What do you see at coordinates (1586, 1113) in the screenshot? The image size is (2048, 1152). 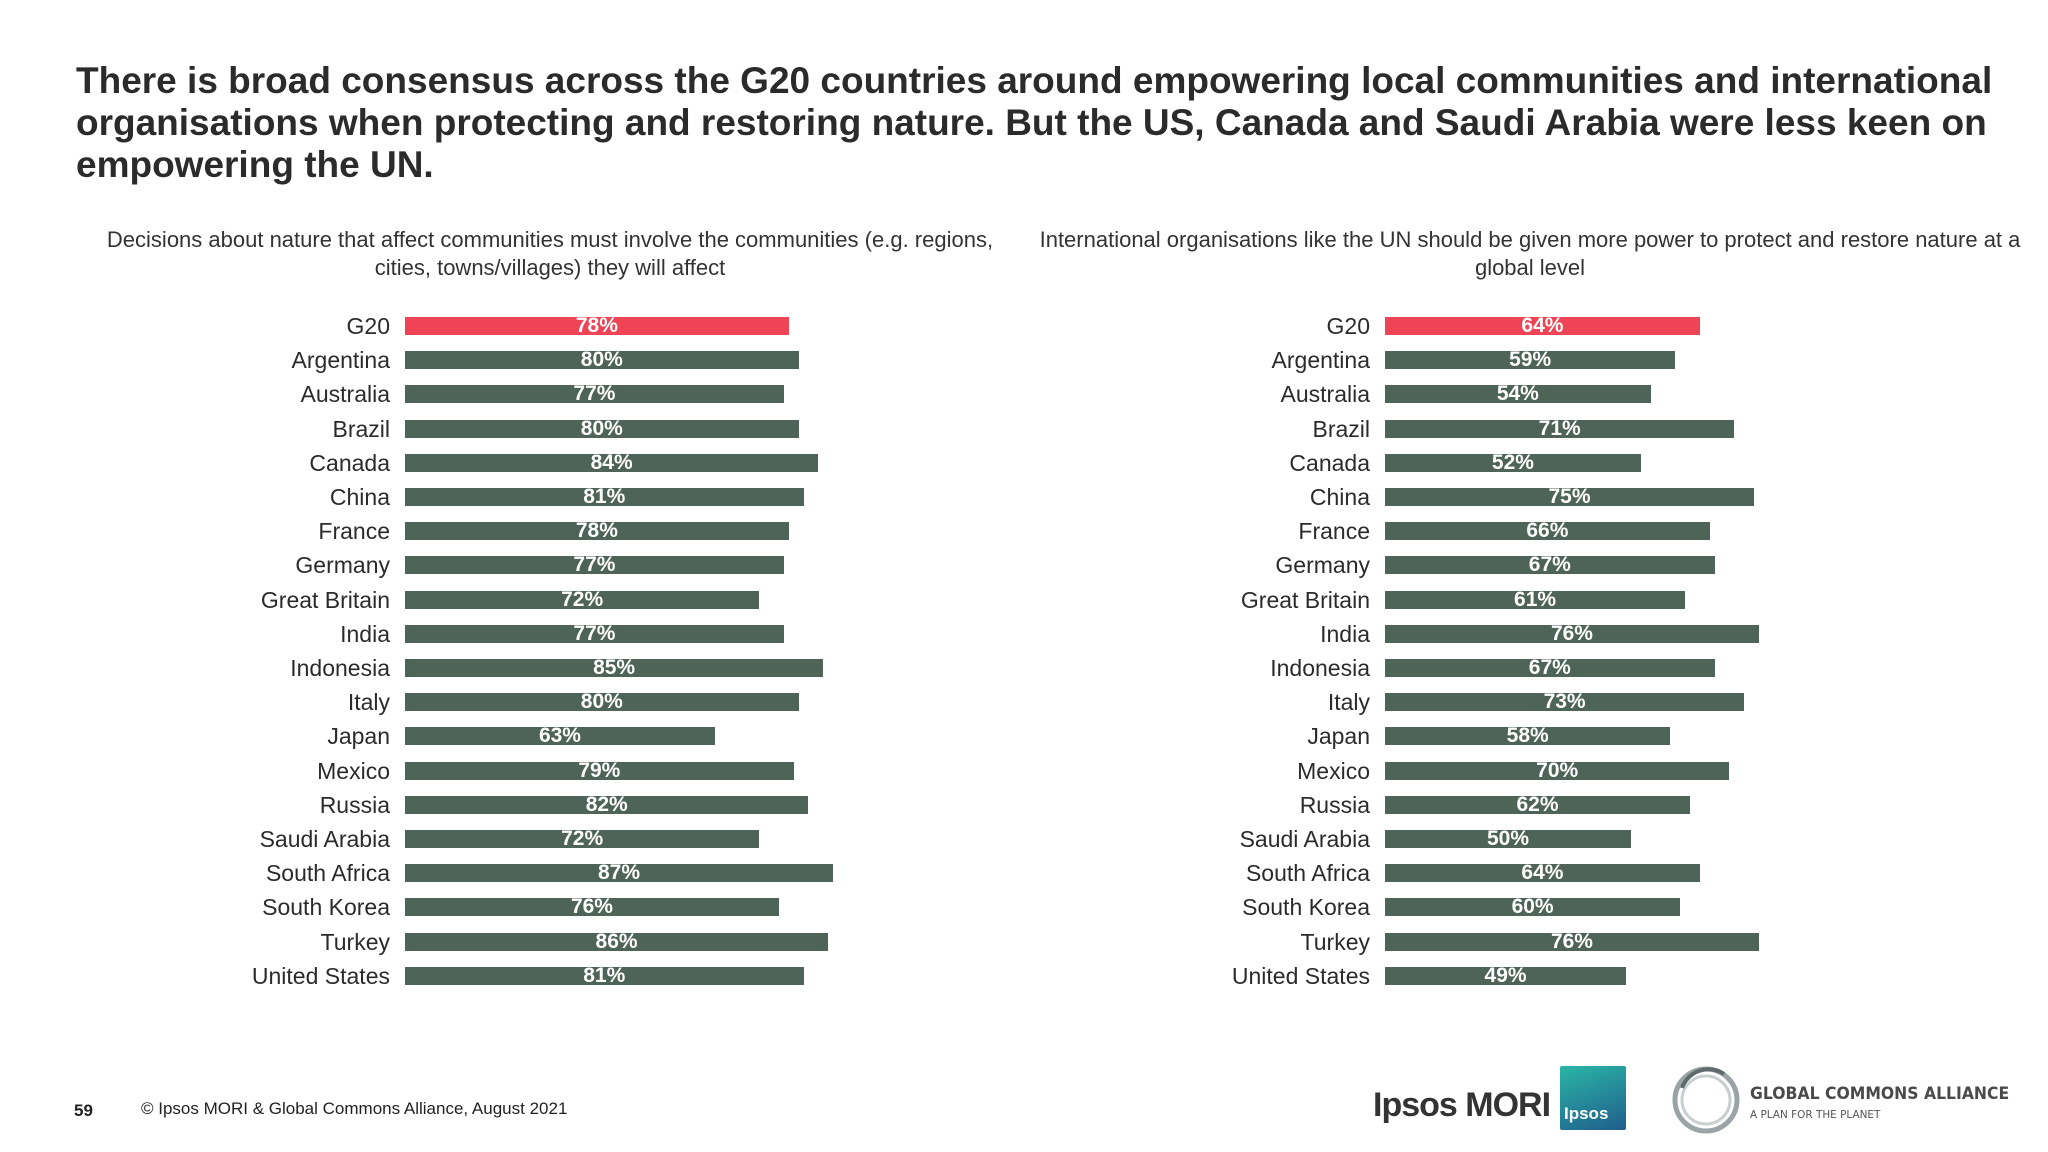 I see `ipsos-logo-text: Ipsos` at bounding box center [1586, 1113].